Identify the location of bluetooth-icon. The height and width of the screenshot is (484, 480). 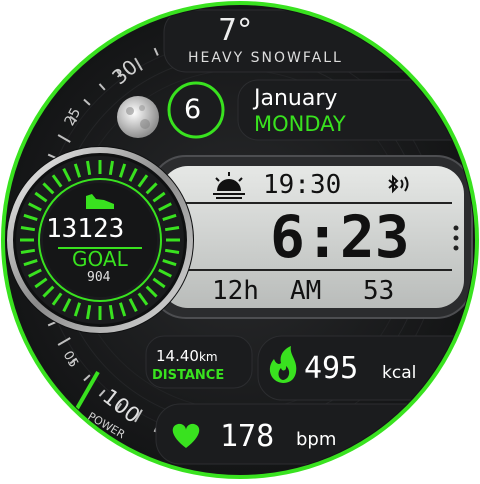
(398, 184).